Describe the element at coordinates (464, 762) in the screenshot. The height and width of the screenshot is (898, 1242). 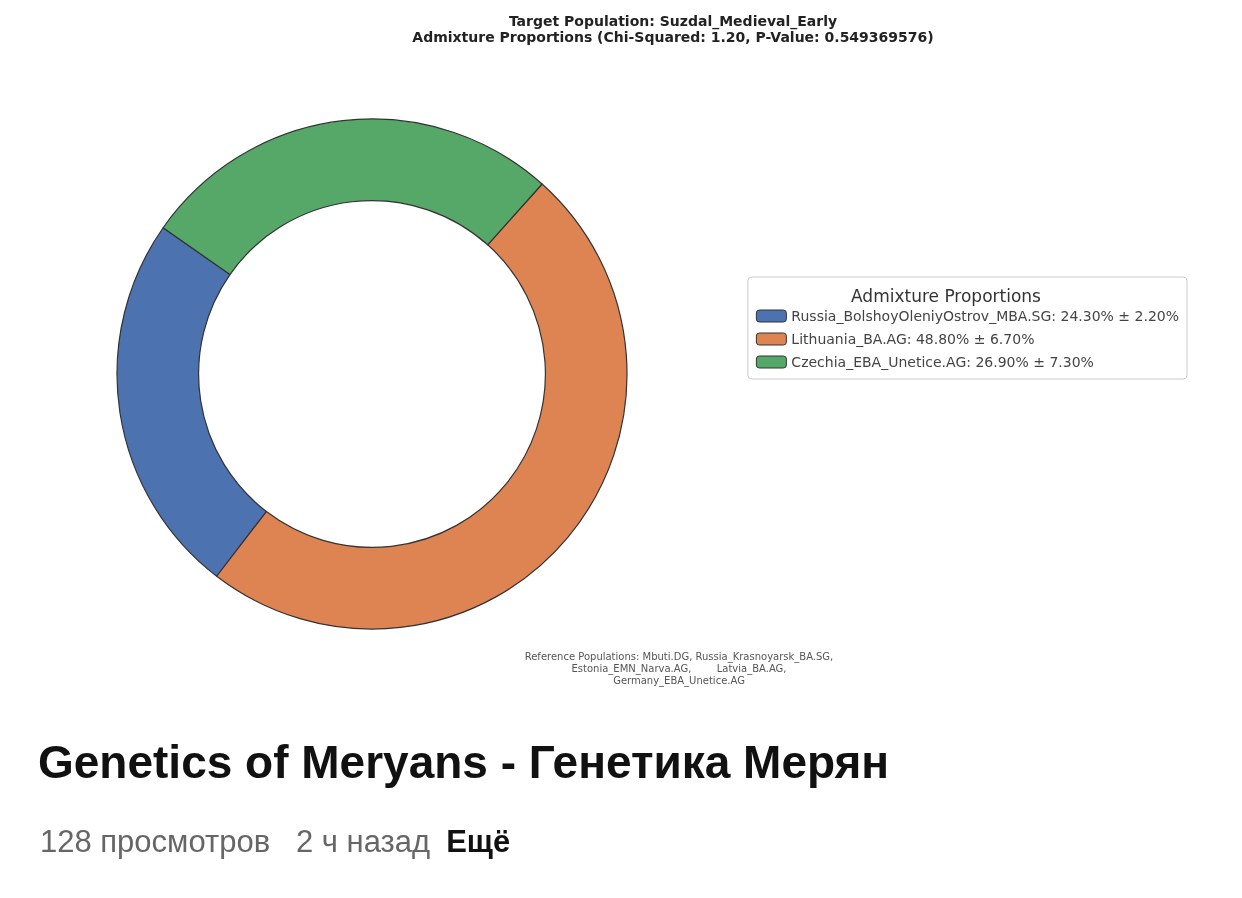
I see `text: Genetics of Meryans - Генетика Мерян` at that location.